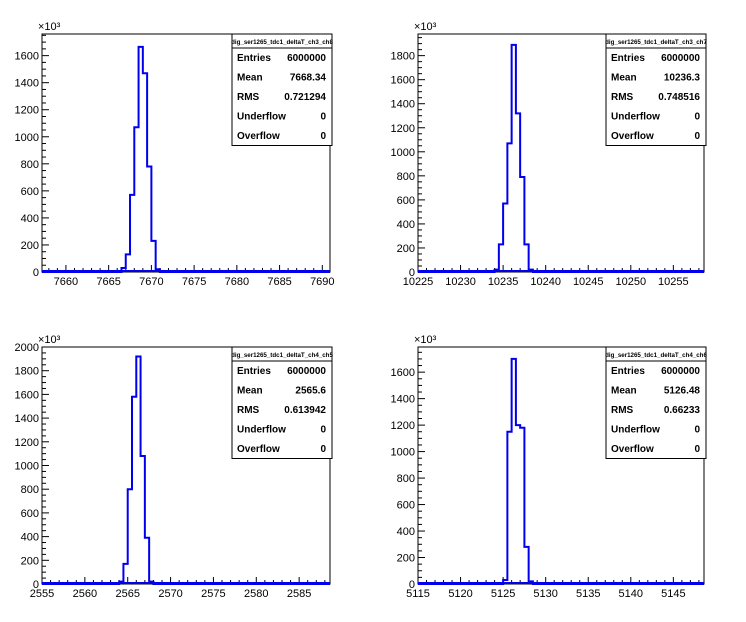 The image size is (746, 622). What do you see at coordinates (679, 97) in the screenshot?
I see `stats-value: 0.748516` at bounding box center [679, 97].